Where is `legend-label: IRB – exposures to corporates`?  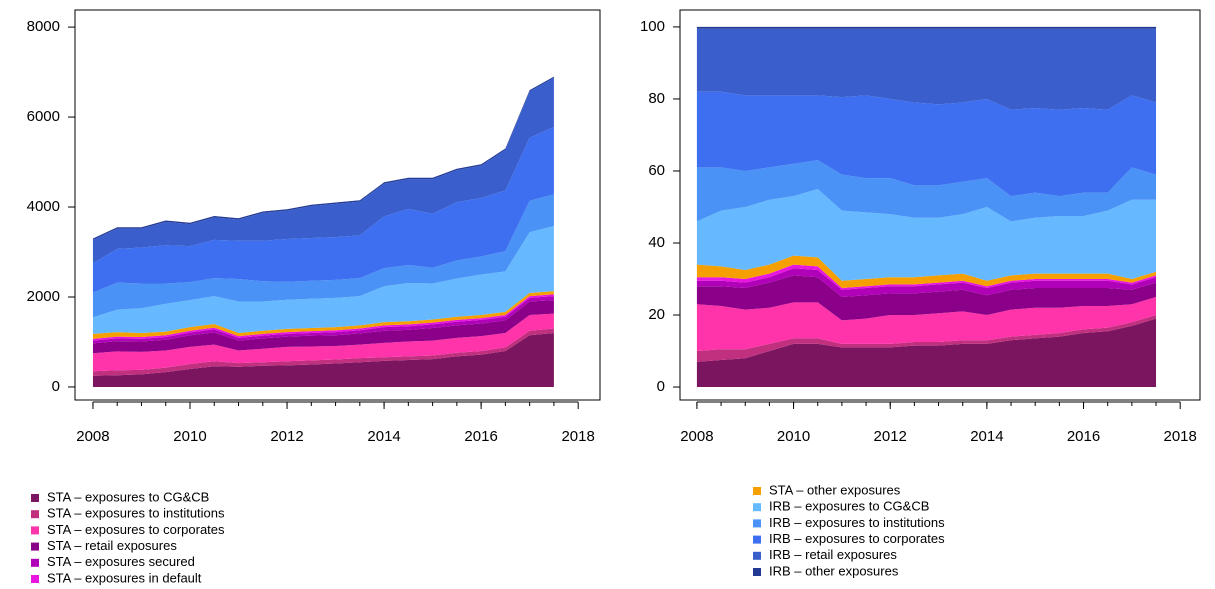 legend-label: IRB – exposures to corporates is located at coordinates (857, 538).